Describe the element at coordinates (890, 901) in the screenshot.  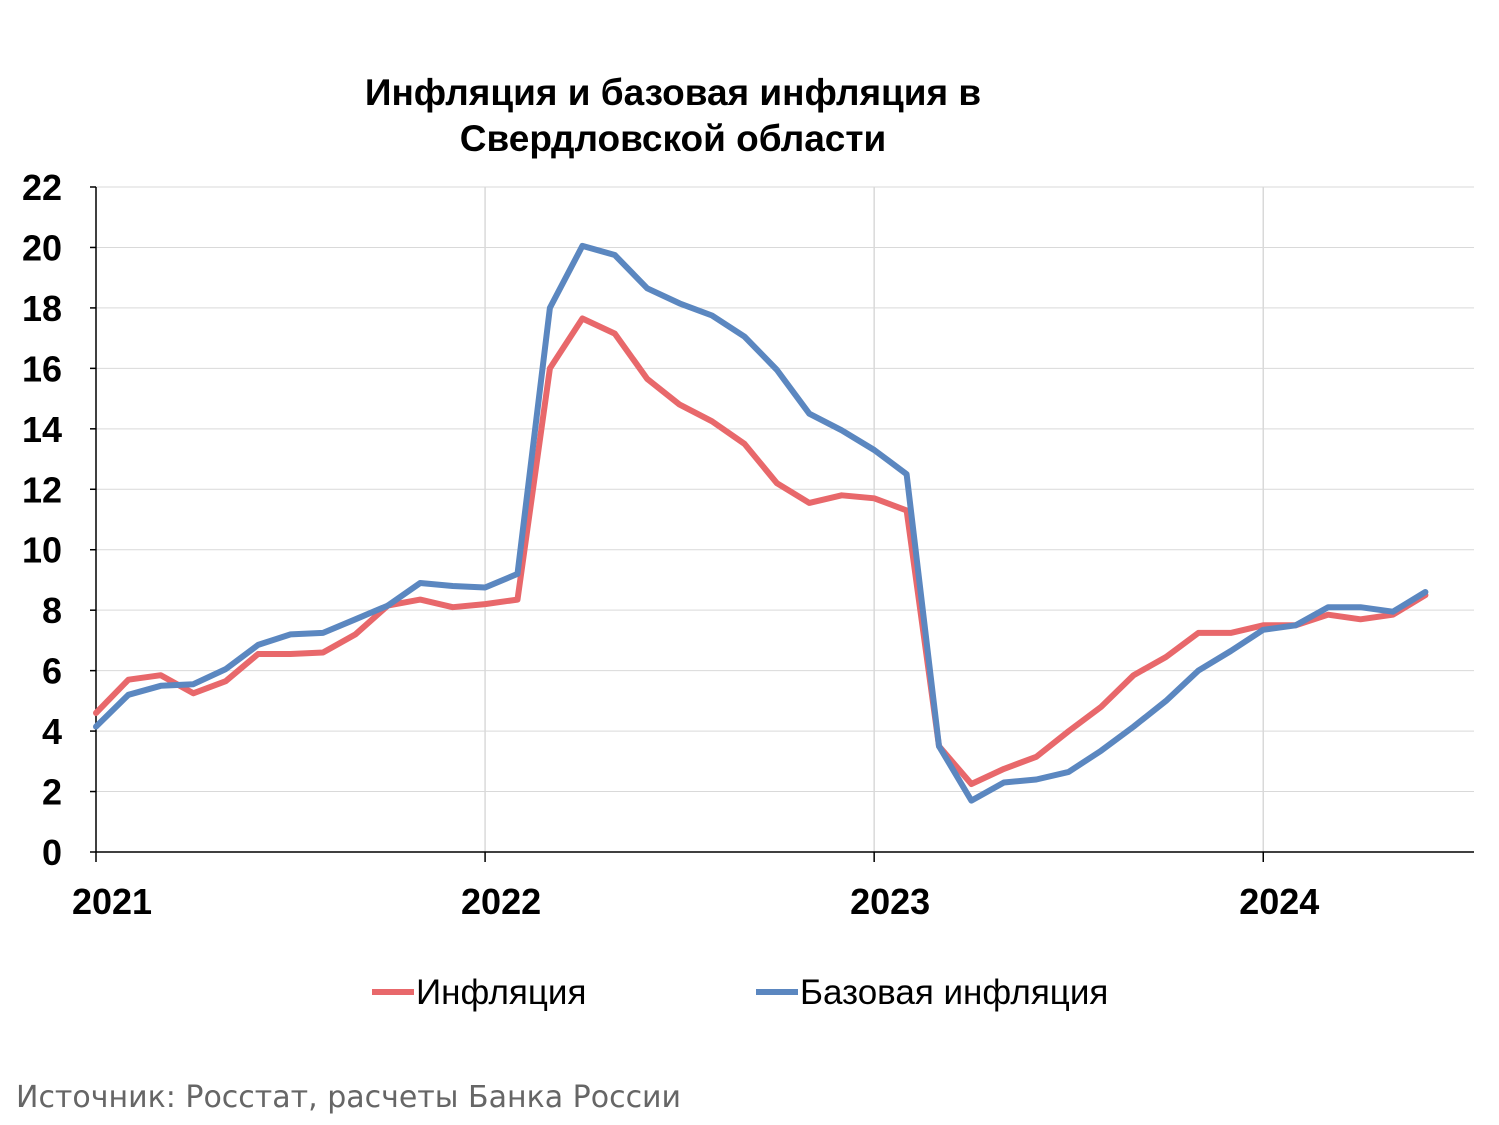
I see `x-tick-label: 2023` at that location.